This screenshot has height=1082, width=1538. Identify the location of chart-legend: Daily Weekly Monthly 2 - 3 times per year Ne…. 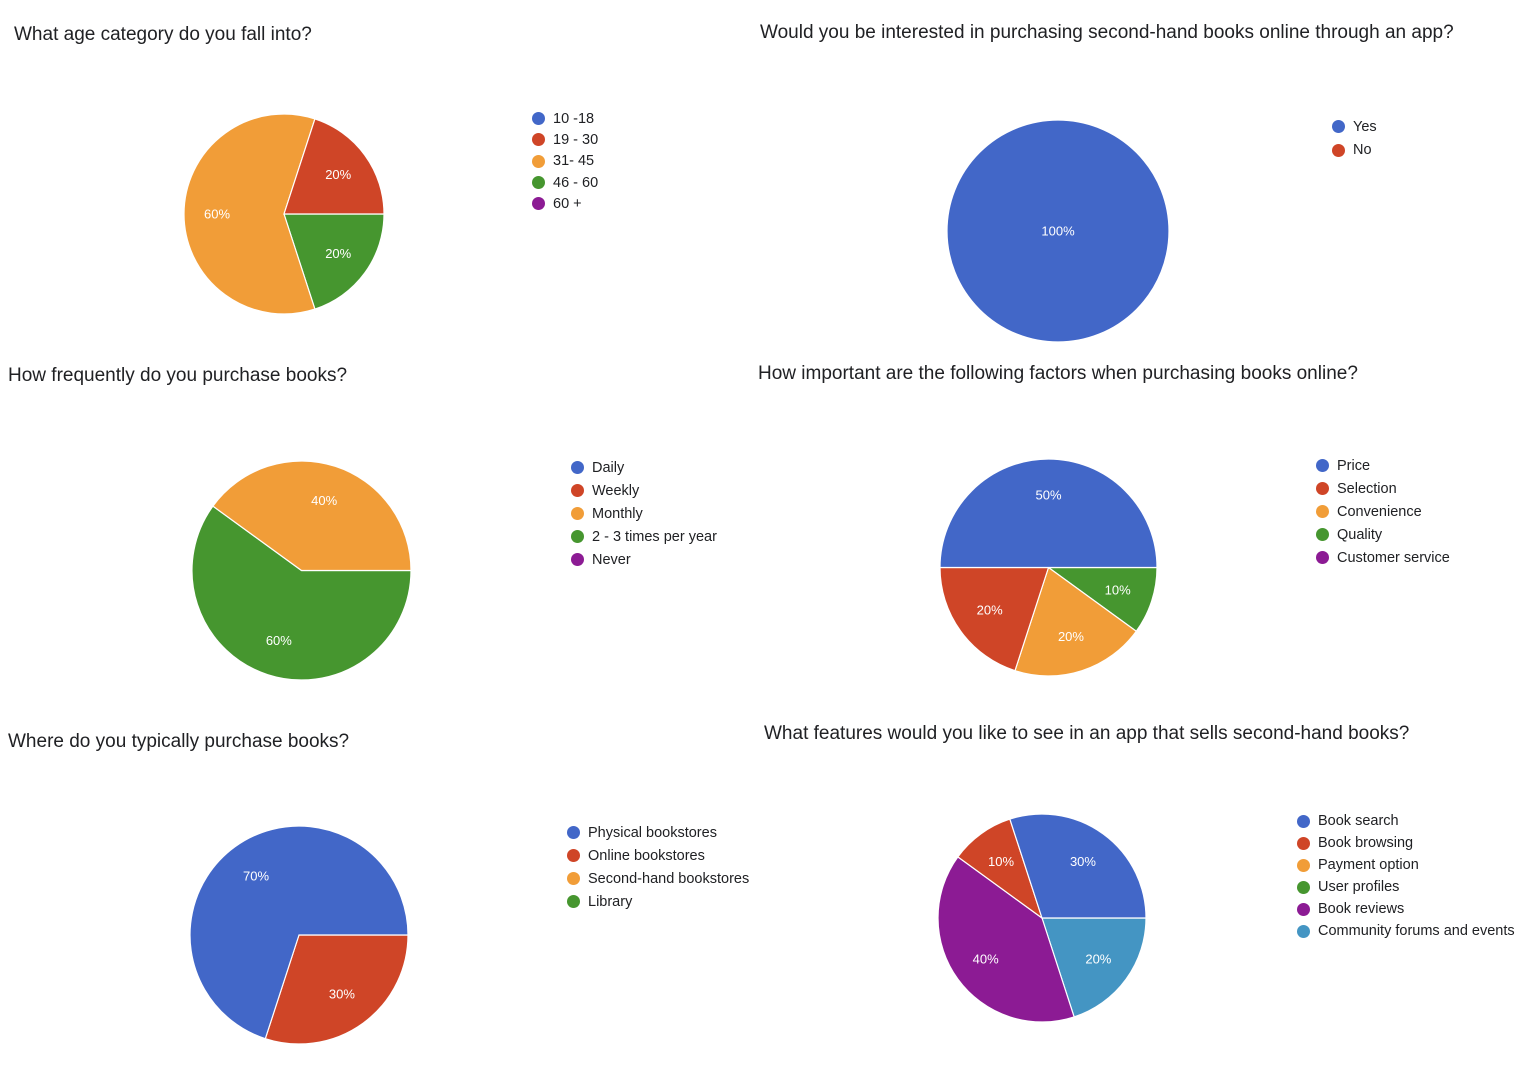
(644, 513).